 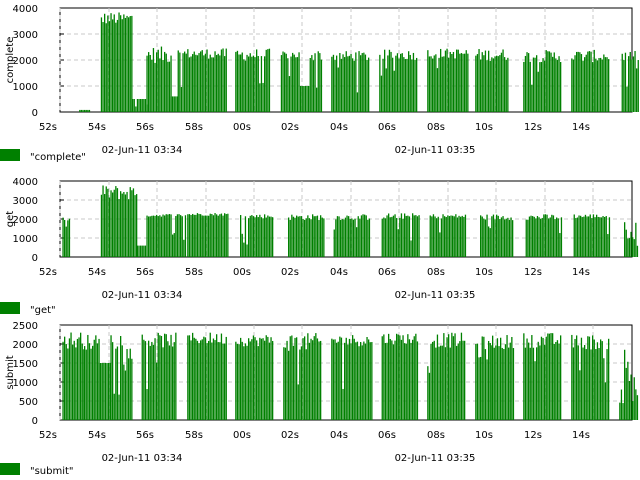 What do you see at coordinates (35, 258) in the screenshot?
I see `y-tick-label: 0` at bounding box center [35, 258].